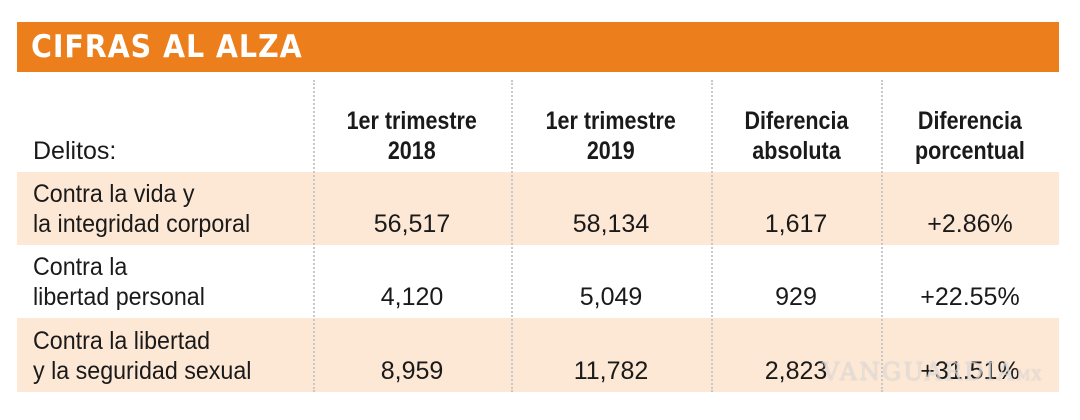 The height and width of the screenshot is (420, 1080). I want to click on cell-abs-diff: 929, so click(796, 297).